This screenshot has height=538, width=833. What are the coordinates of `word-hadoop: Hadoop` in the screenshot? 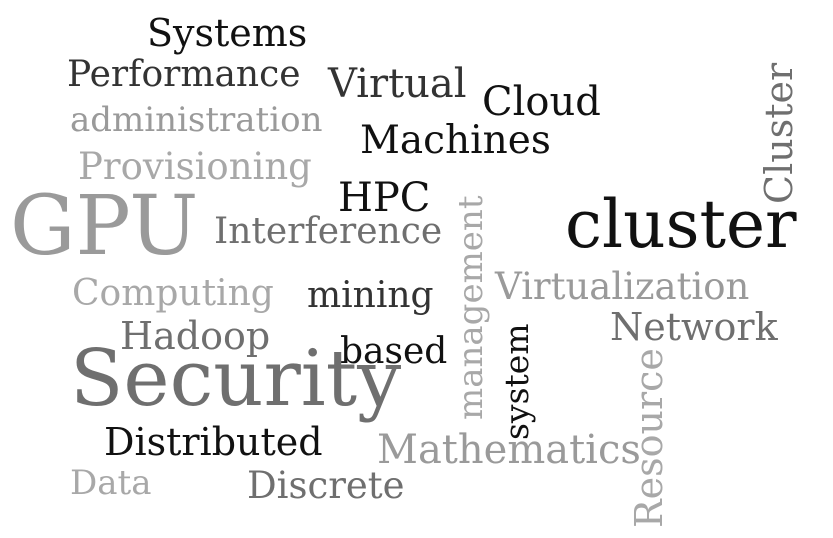 It's located at (195, 336).